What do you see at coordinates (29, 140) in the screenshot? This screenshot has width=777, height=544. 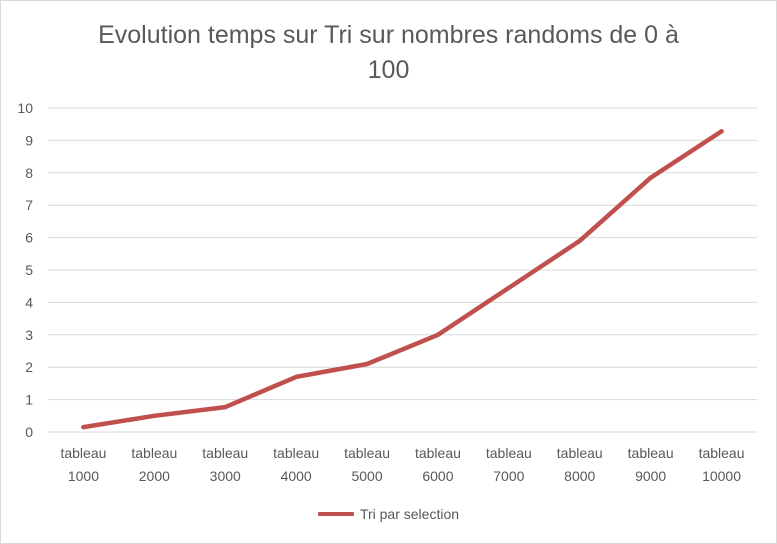 I see `y-tick-label-9: 9` at bounding box center [29, 140].